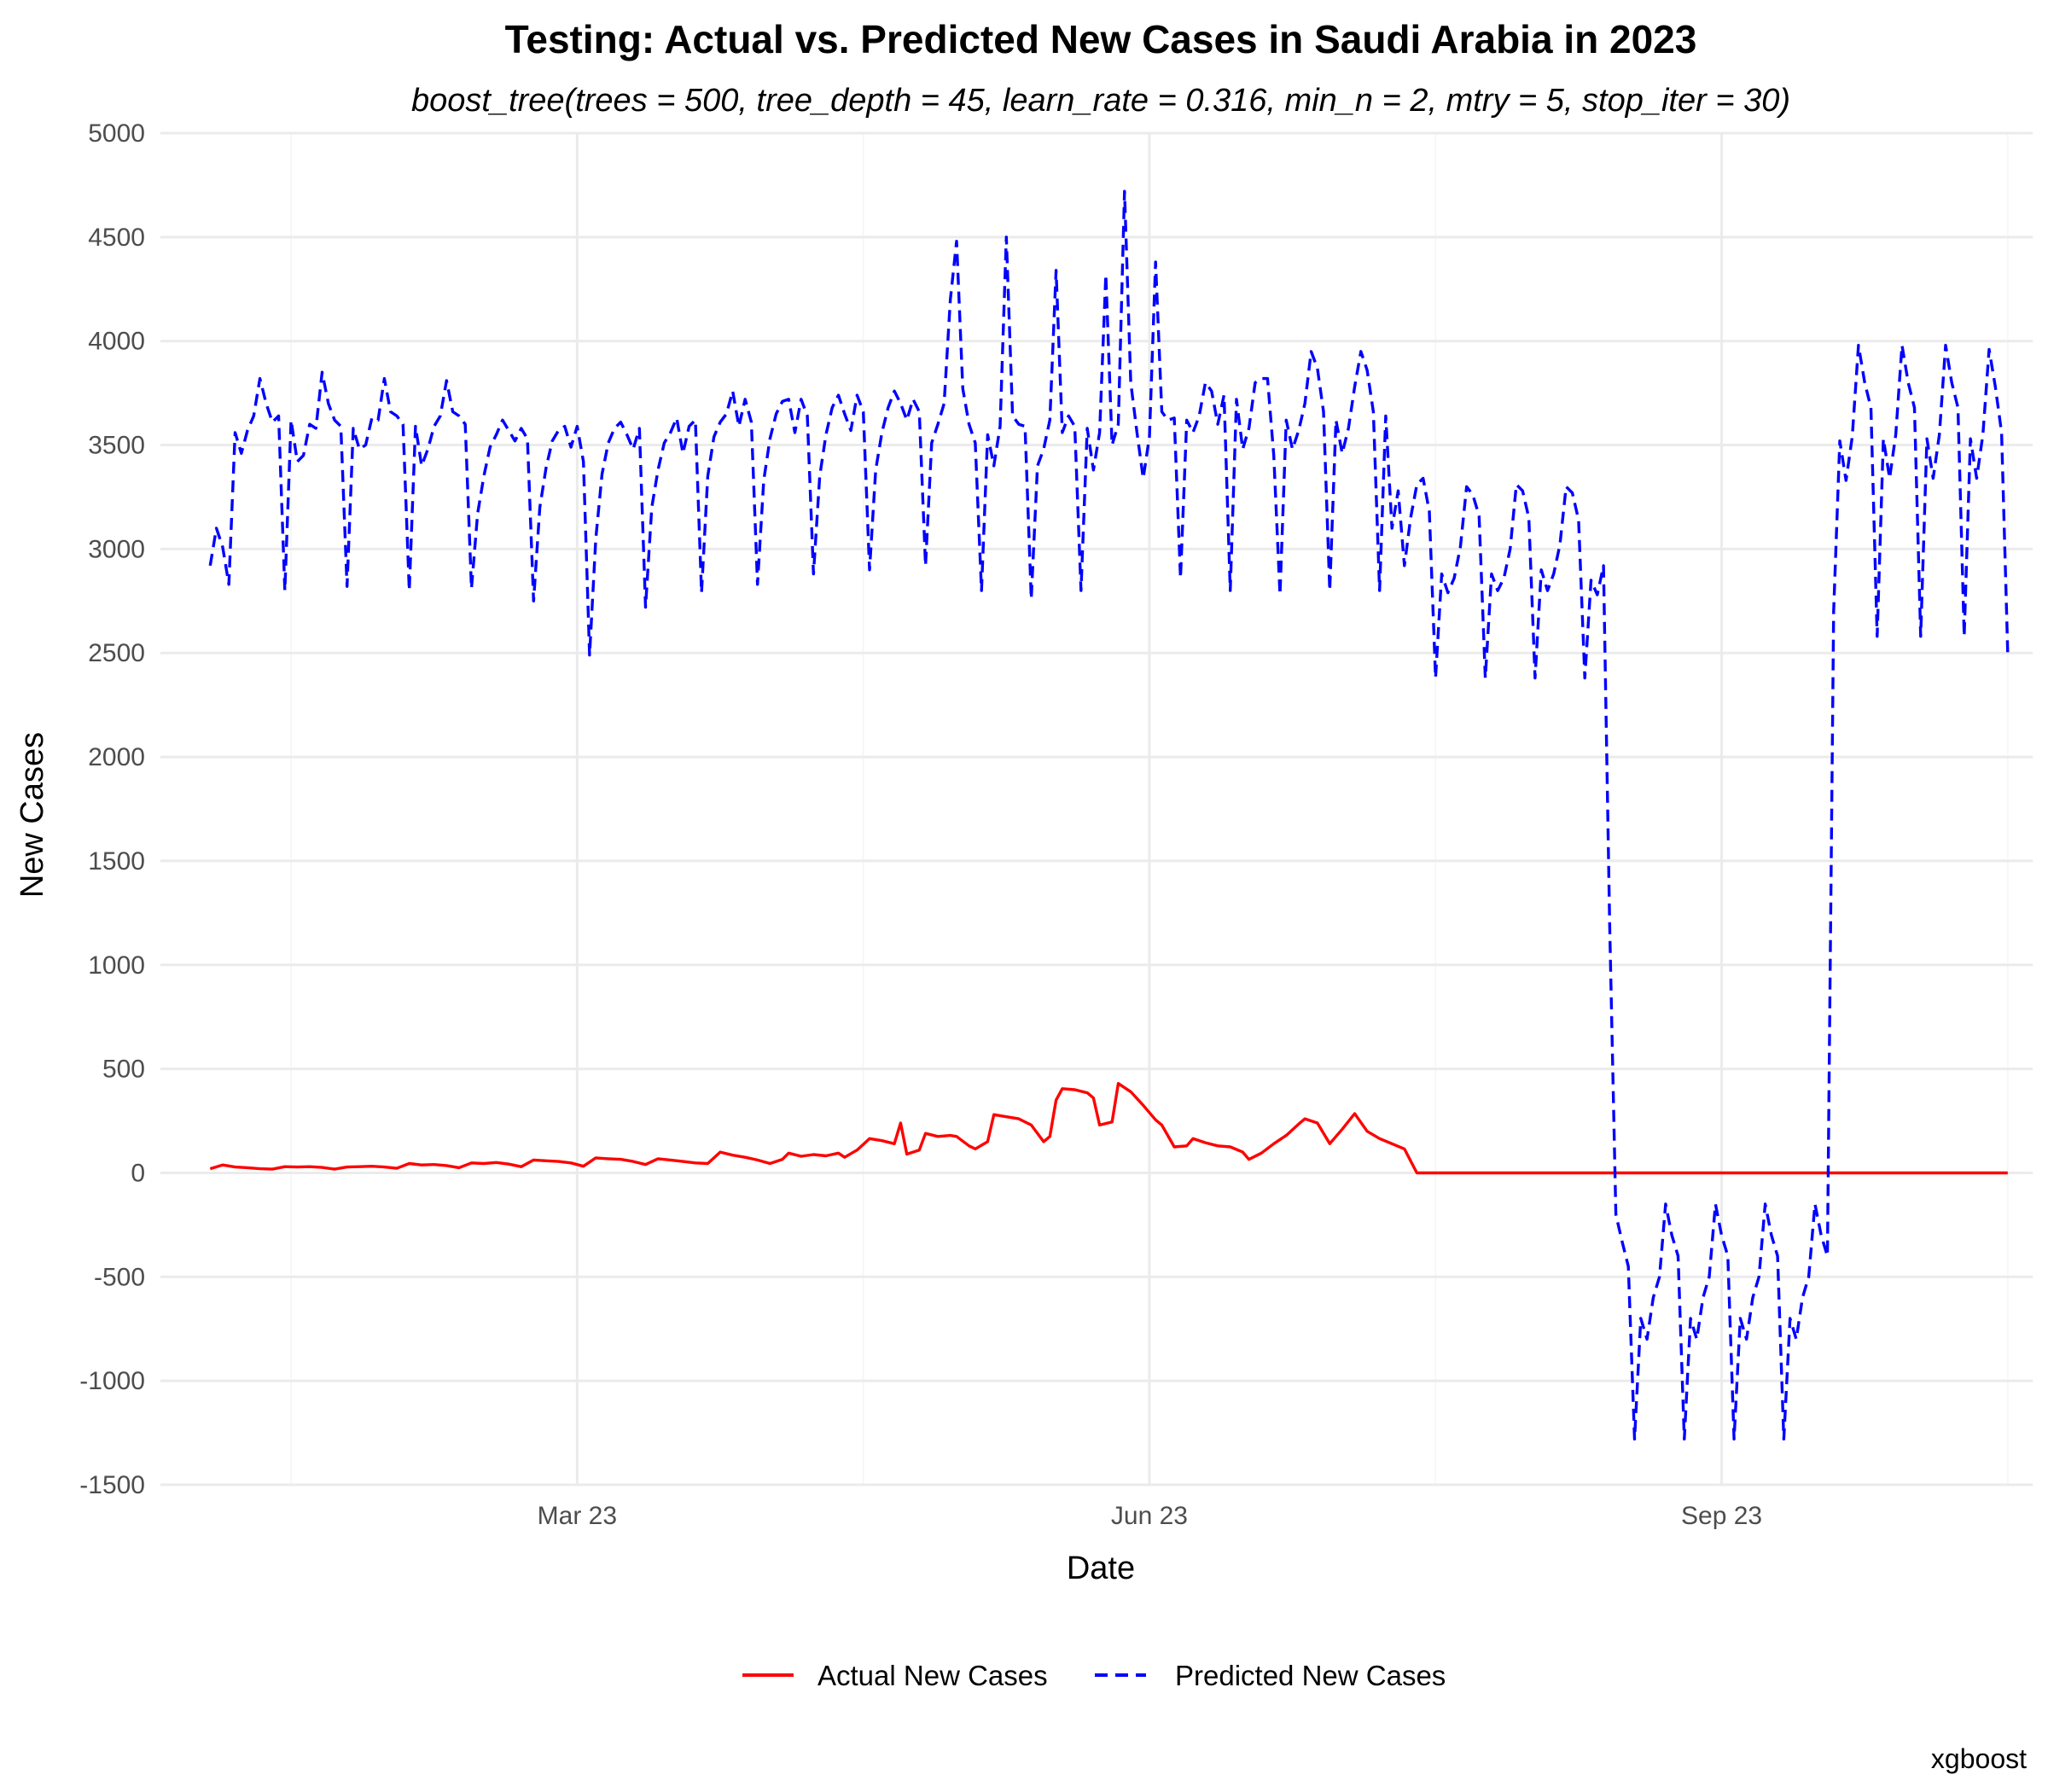 Image resolution: width=2048 pixels, height=1792 pixels. I want to click on legend: Actual New Cases Predicted New Cases, so click(1094, 1675).